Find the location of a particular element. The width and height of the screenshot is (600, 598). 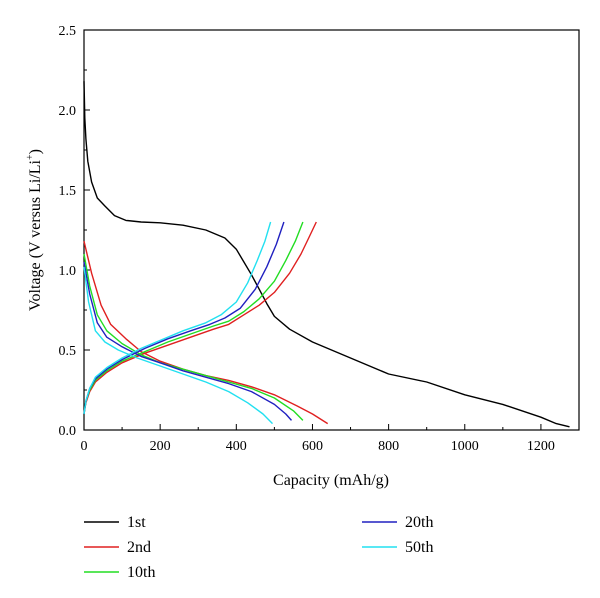

y-axis-ticks: 0.0 0.5 1.0 1.5 2.0 2.5 is located at coordinates (74, 231).